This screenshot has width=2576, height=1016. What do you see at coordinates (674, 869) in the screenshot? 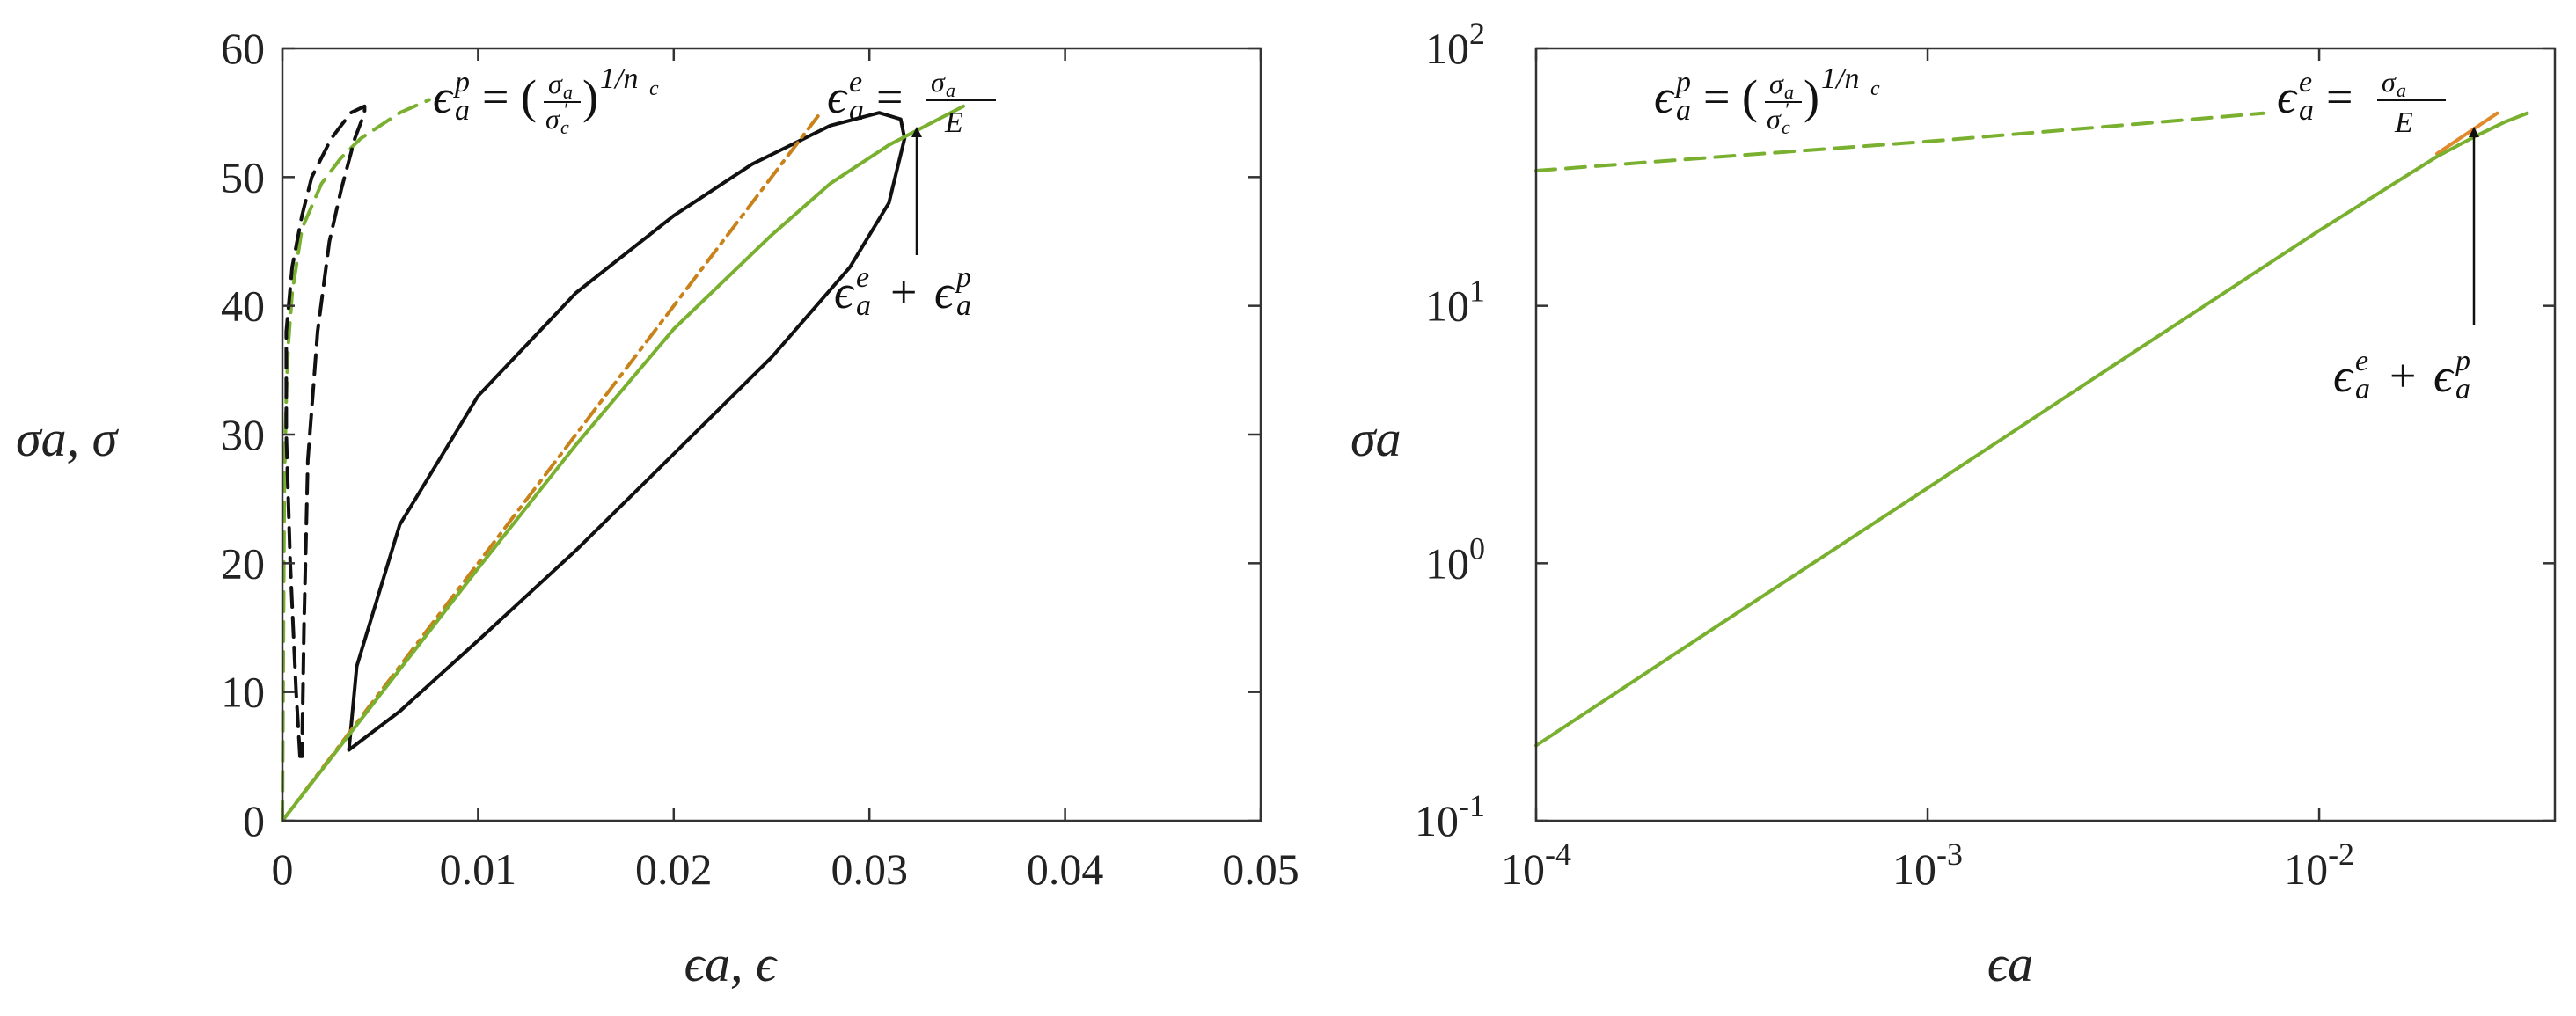
I see `left-x-tick-label: 0.02` at bounding box center [674, 869].